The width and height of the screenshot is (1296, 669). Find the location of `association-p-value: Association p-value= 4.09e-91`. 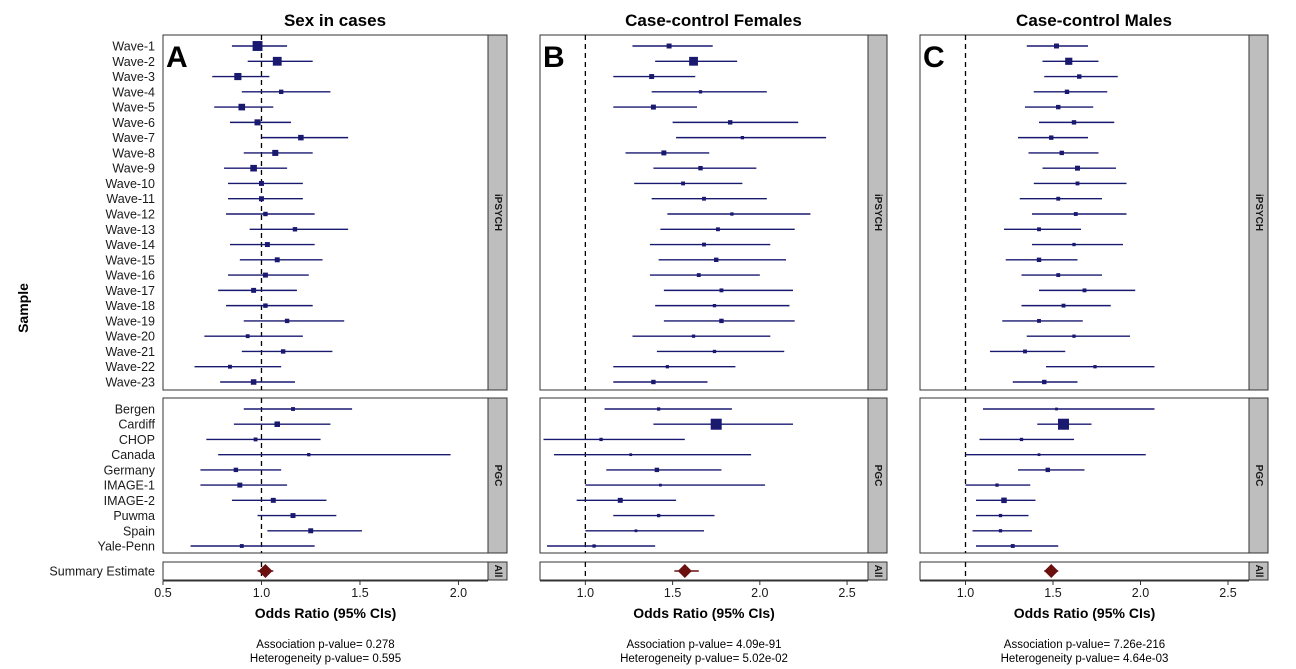

association-p-value: Association p-value= 4.09e-91 is located at coordinates (703, 645).